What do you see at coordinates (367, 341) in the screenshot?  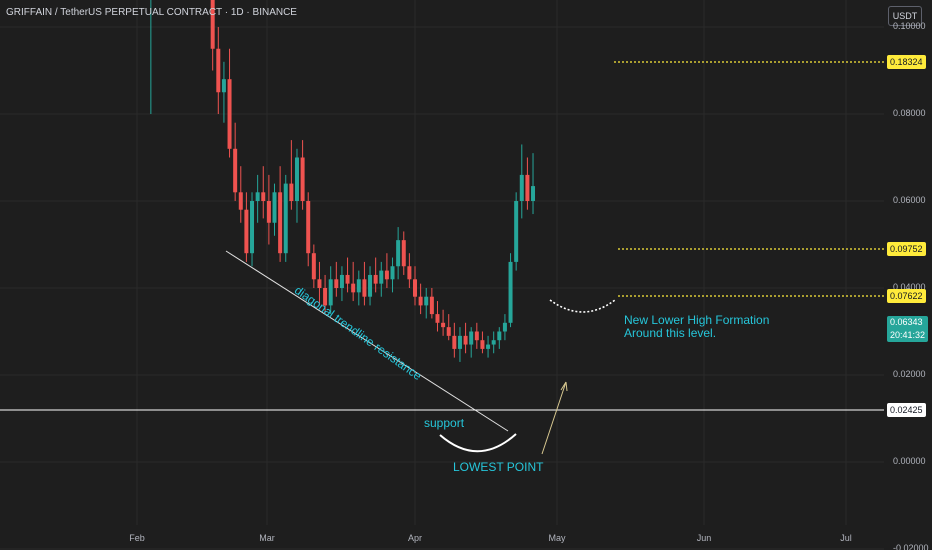 I see `trendline-resistance` at bounding box center [367, 341].